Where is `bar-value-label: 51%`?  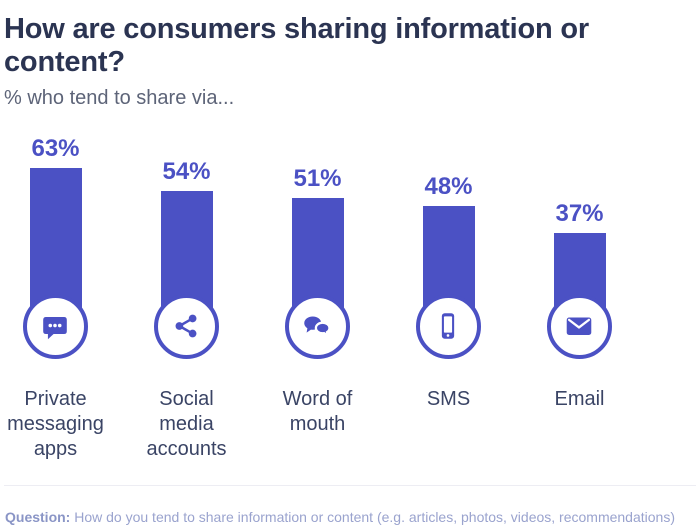
bar-value-label: 51% is located at coordinates (317, 179).